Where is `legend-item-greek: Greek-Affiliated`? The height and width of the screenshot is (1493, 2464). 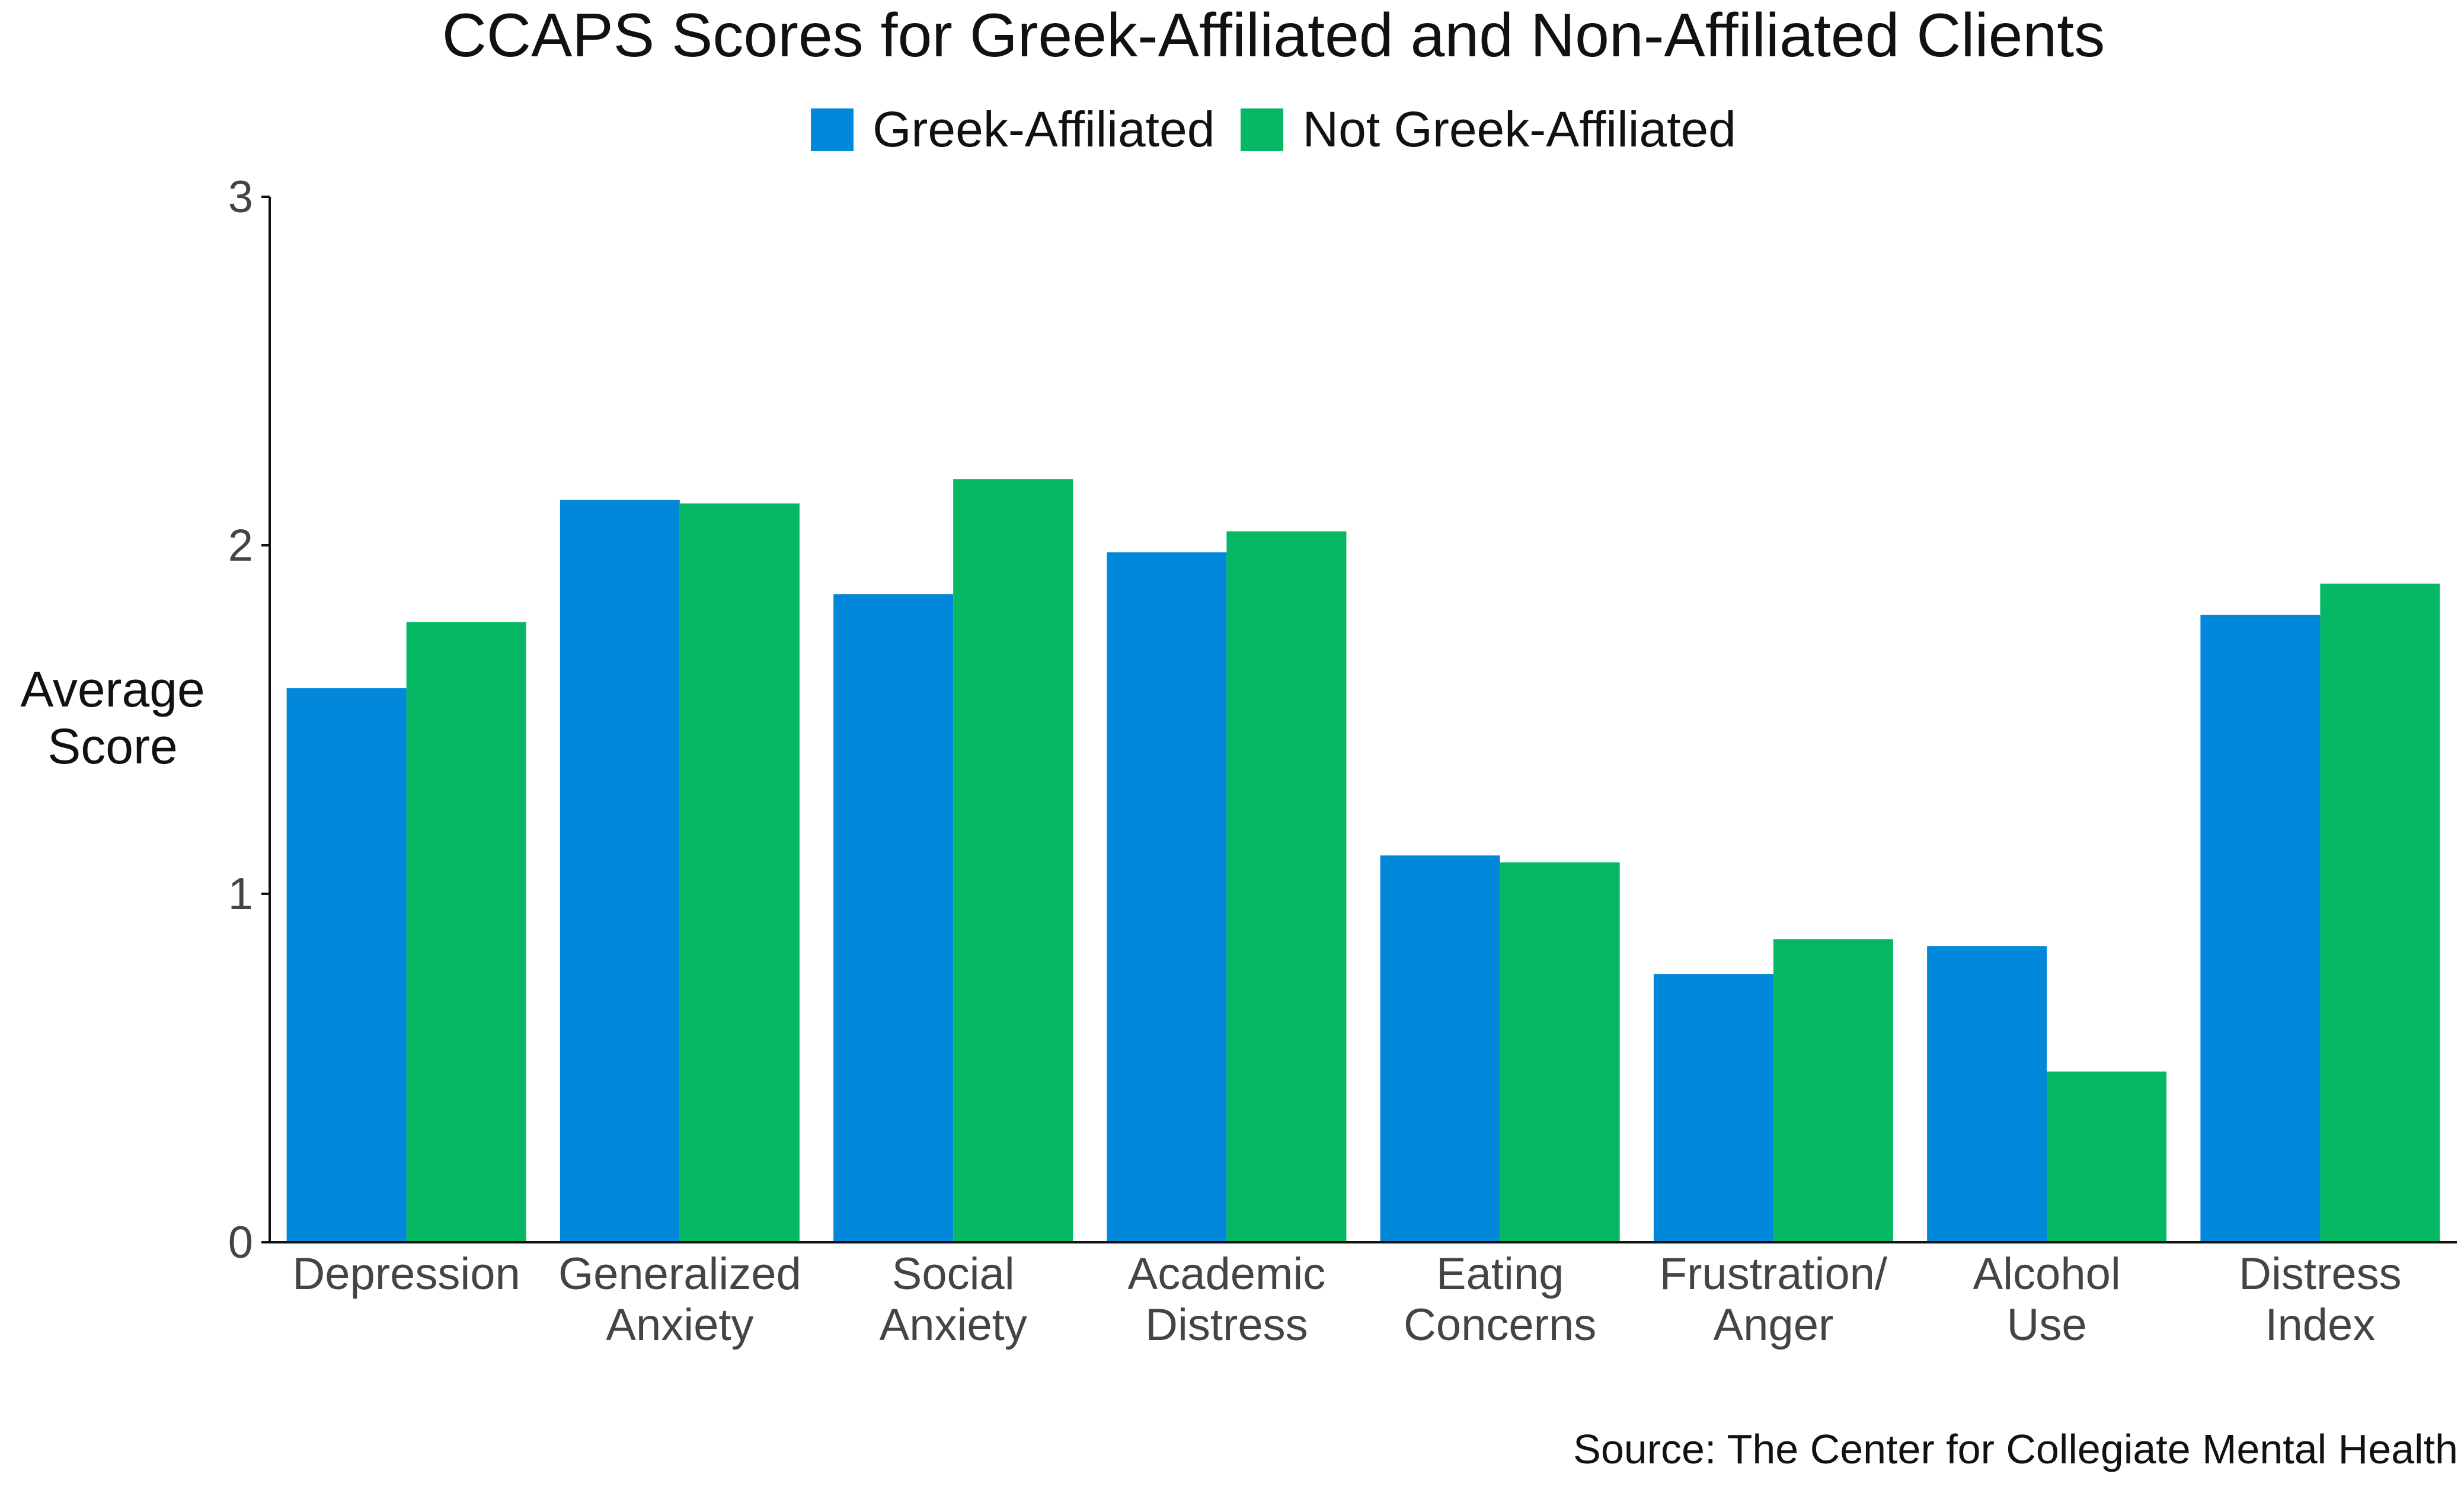 legend-item-greek: Greek-Affiliated is located at coordinates (1013, 129).